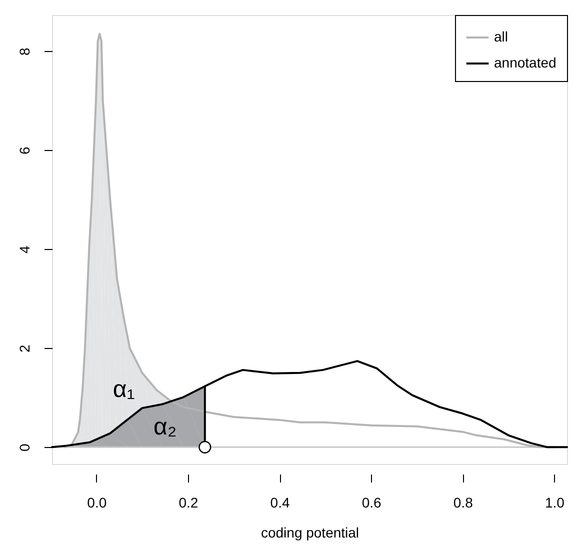 Image resolution: width=581 pixels, height=545 pixels. What do you see at coordinates (24, 250) in the screenshot?
I see `y-tick-label: 4` at bounding box center [24, 250].